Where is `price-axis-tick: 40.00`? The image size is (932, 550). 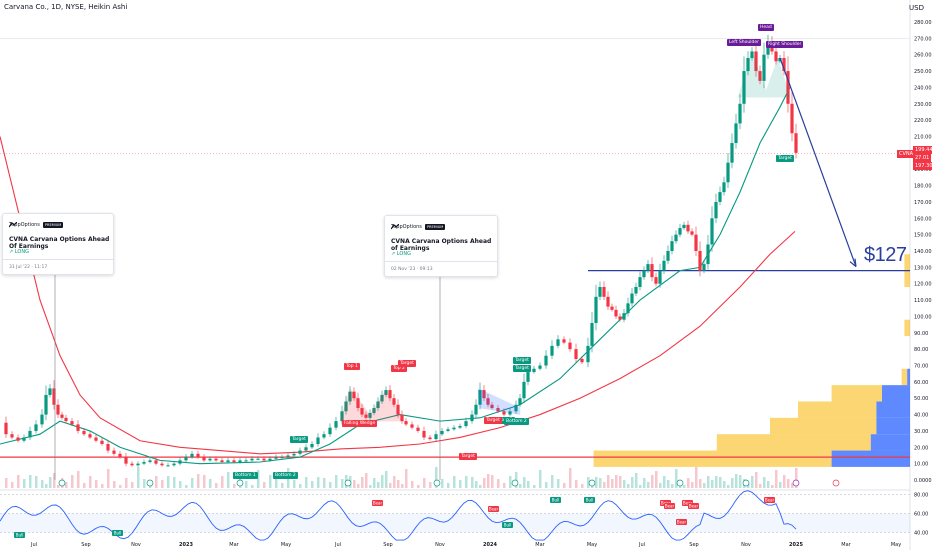
price-axis-tick: 40.00 is located at coordinates (921, 416).